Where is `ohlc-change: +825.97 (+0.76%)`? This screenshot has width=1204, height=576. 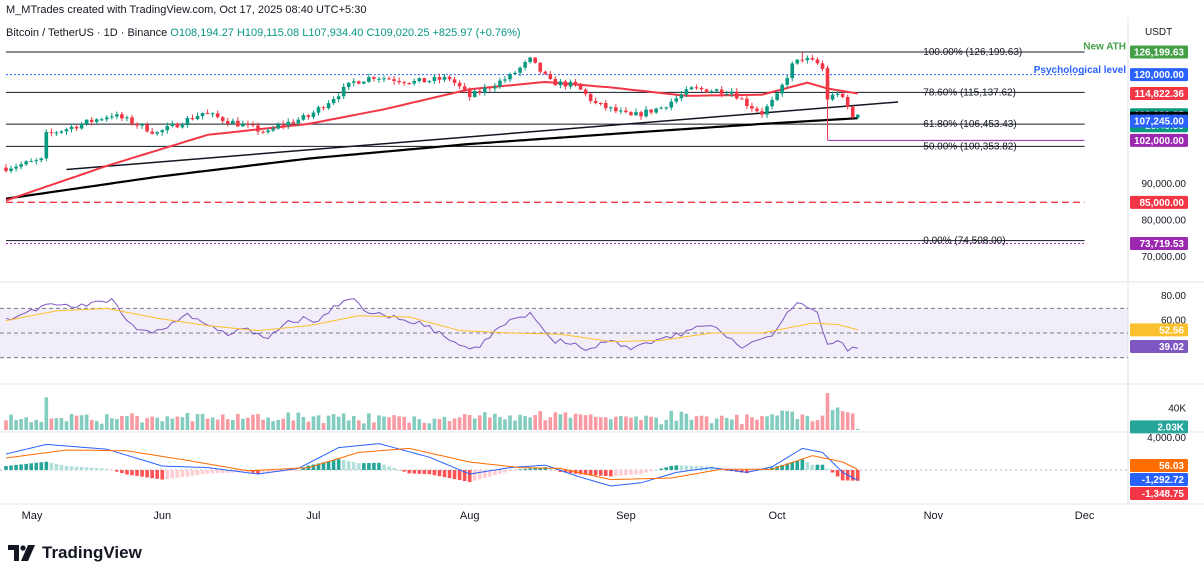
ohlc-change: +825.97 (+0.76%) is located at coordinates (476, 33).